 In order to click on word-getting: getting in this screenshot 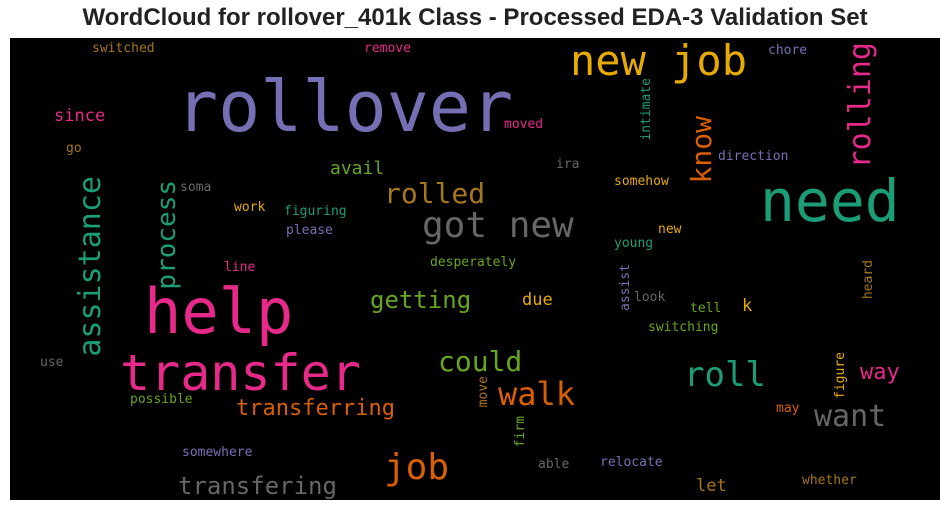, I will do `click(421, 300)`.